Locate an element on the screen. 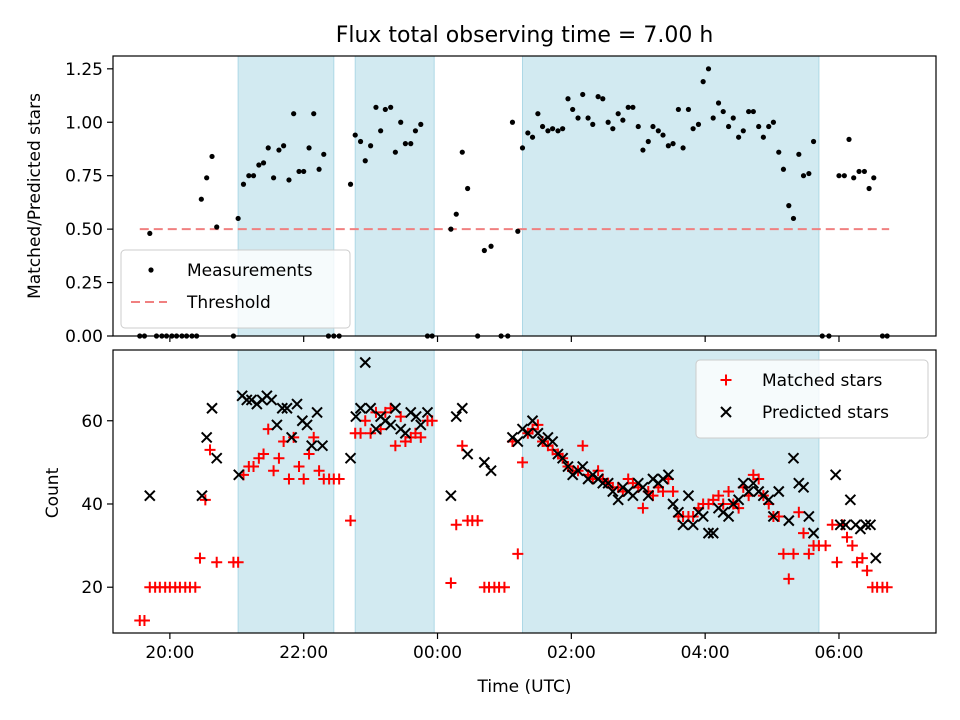  chart-title: Flux total observing time = 7.00 h is located at coordinates (525, 35).